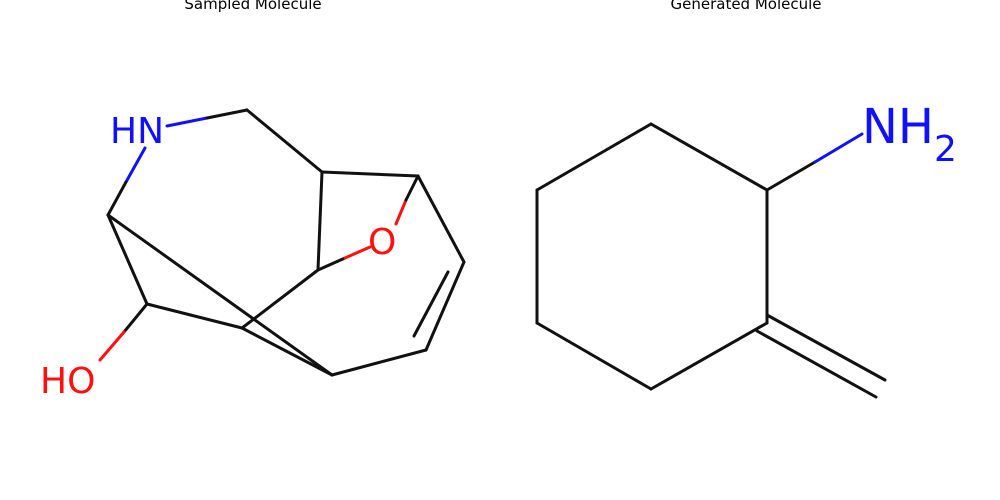  What do you see at coordinates (227, 114) in the screenshot?
I see `bond-ch2-n-side` at bounding box center [227, 114].